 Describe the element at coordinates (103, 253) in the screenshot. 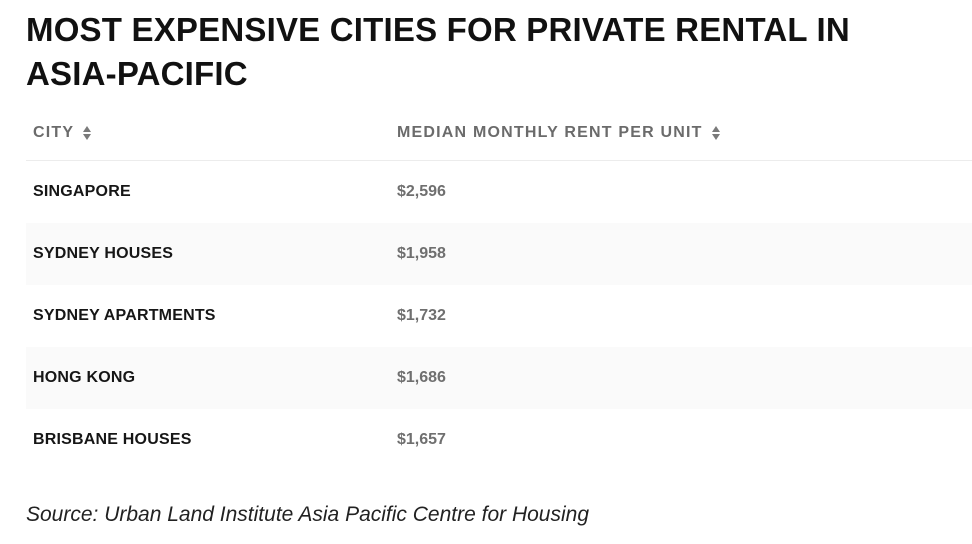

I see `city-cell: SYDNEY HOUSES` at that location.